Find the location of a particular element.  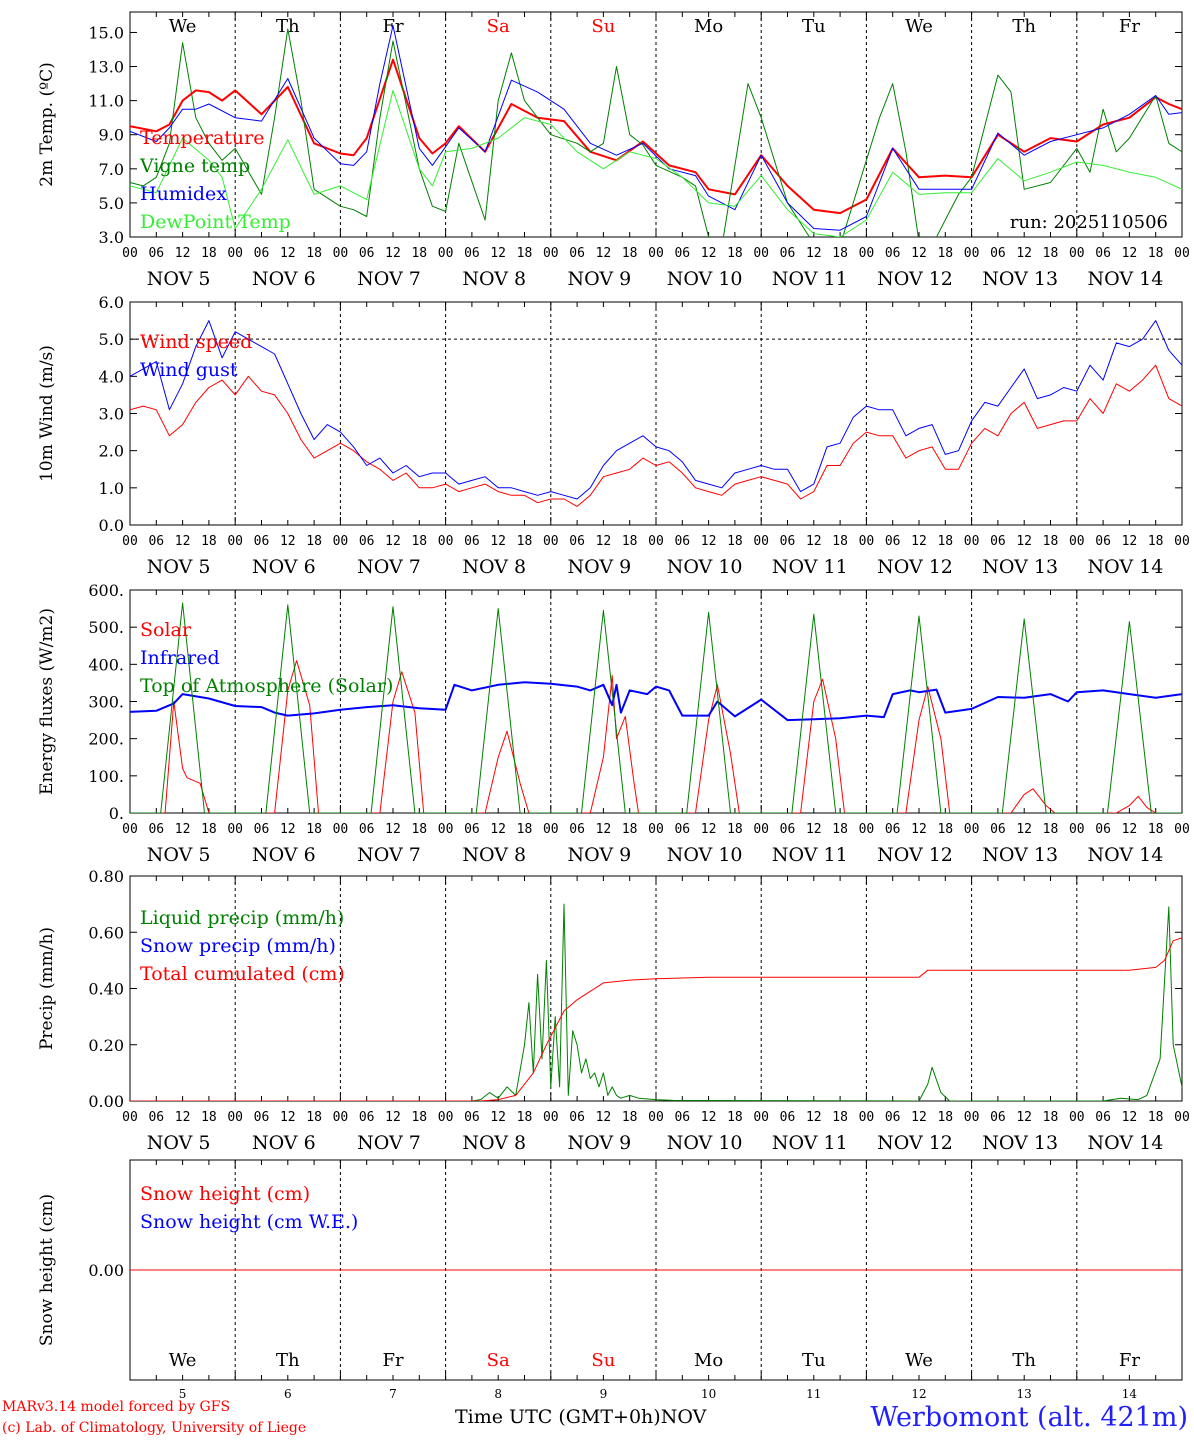

day-label: NOV 13 is located at coordinates (1020, 279).